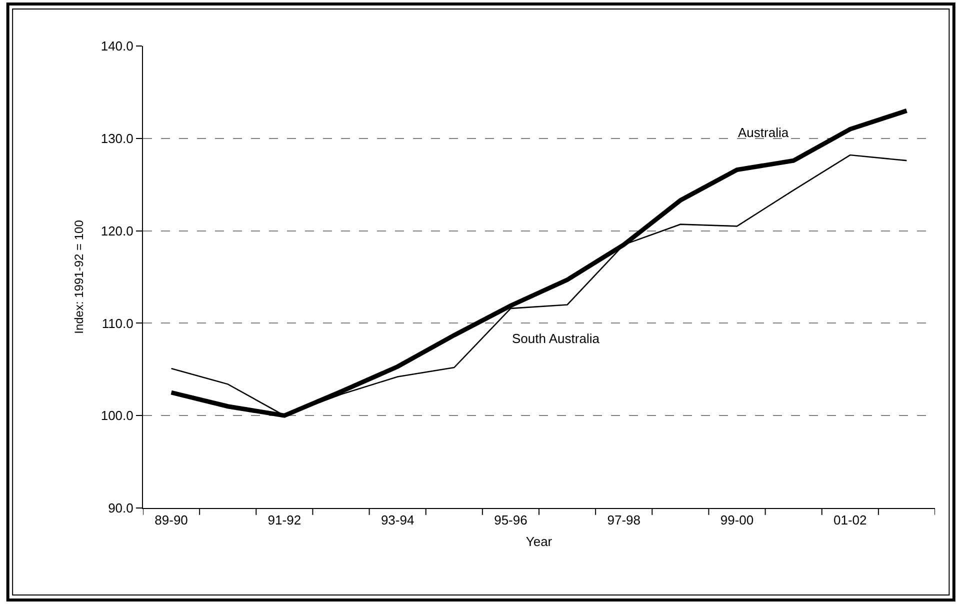  Describe the element at coordinates (118, 323) in the screenshot. I see `y-tick-label: 110.0` at that location.